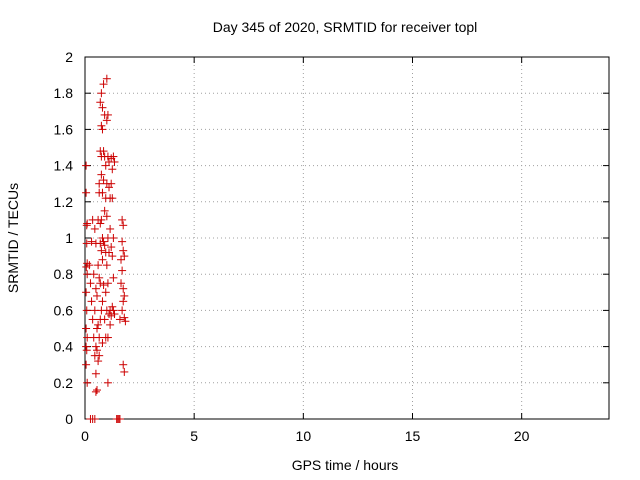 The image size is (640, 480). I want to click on x-tick-label: 10, so click(304, 436).